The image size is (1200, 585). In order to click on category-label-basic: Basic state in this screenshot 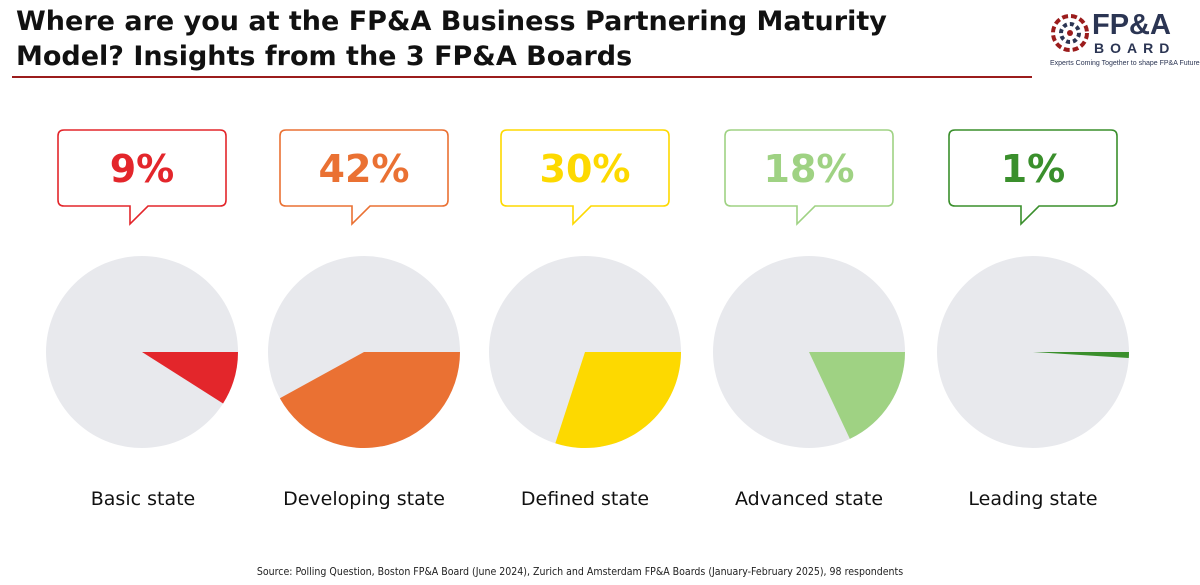, I will do `click(143, 499)`.